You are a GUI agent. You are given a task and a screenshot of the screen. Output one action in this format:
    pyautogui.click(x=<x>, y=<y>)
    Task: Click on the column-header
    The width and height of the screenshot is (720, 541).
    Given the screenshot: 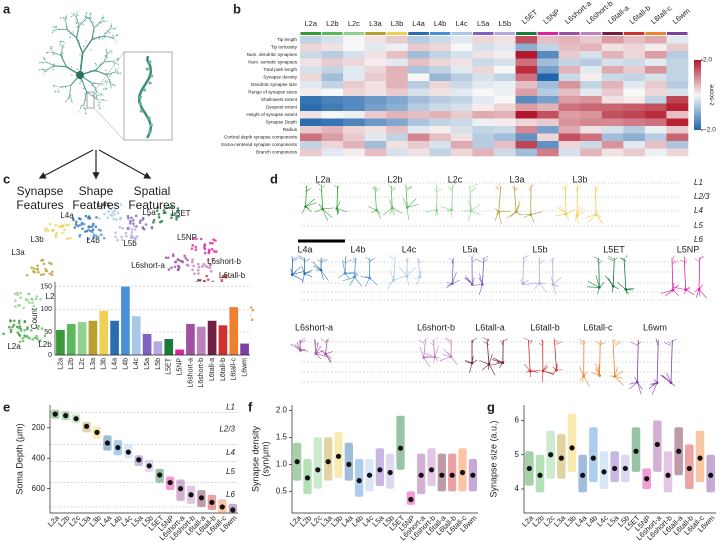 What is the action you would take?
    pyautogui.click(x=591, y=33)
    